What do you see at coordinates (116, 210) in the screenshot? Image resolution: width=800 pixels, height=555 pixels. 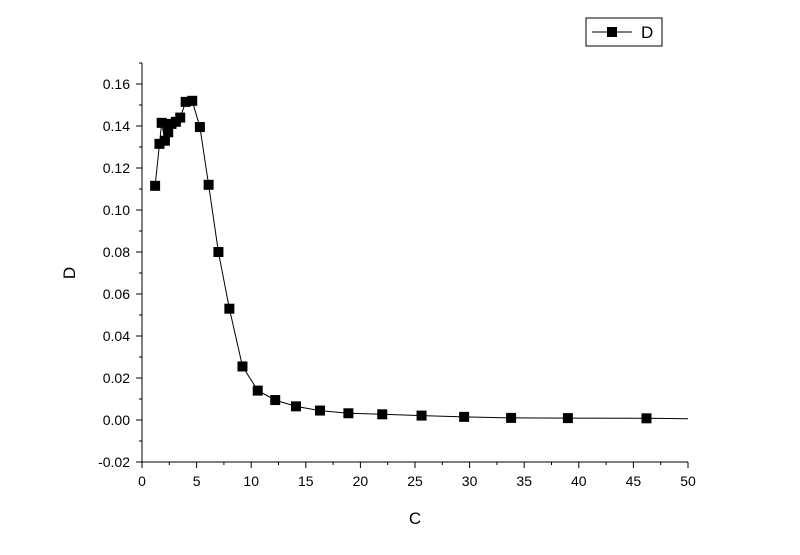 I see `y-tick-label: 0.10` at bounding box center [116, 210].